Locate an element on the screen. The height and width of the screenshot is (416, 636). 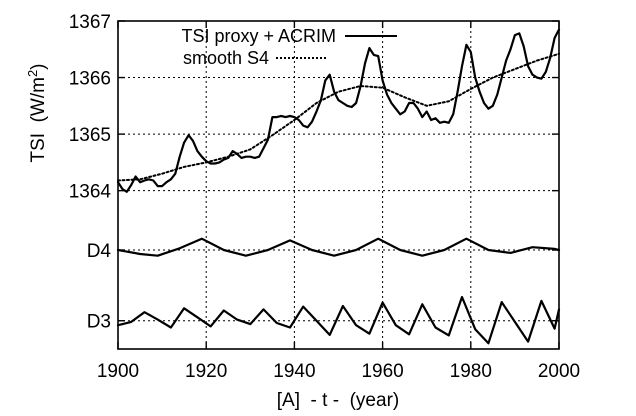
legend-label-tsi: TSI proxy + ACRIM is located at coordinates (258, 36).